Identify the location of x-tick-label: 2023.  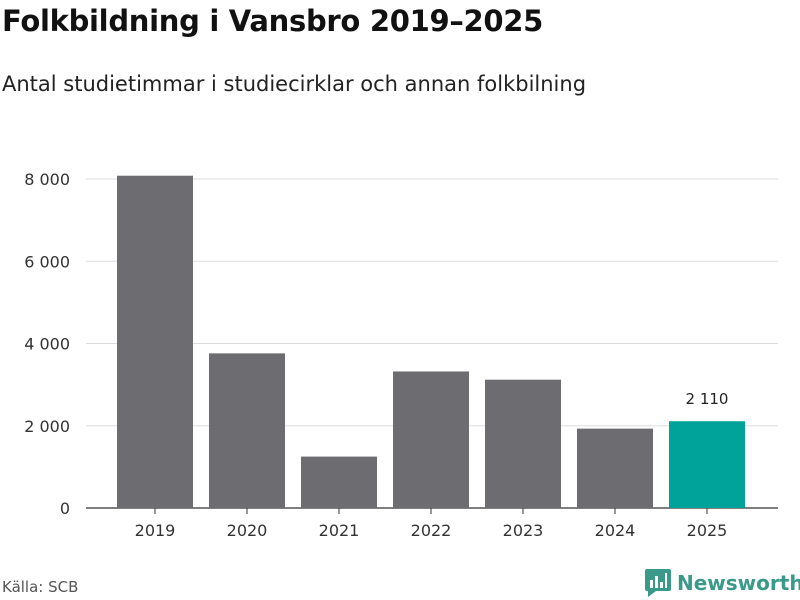
(523, 530).